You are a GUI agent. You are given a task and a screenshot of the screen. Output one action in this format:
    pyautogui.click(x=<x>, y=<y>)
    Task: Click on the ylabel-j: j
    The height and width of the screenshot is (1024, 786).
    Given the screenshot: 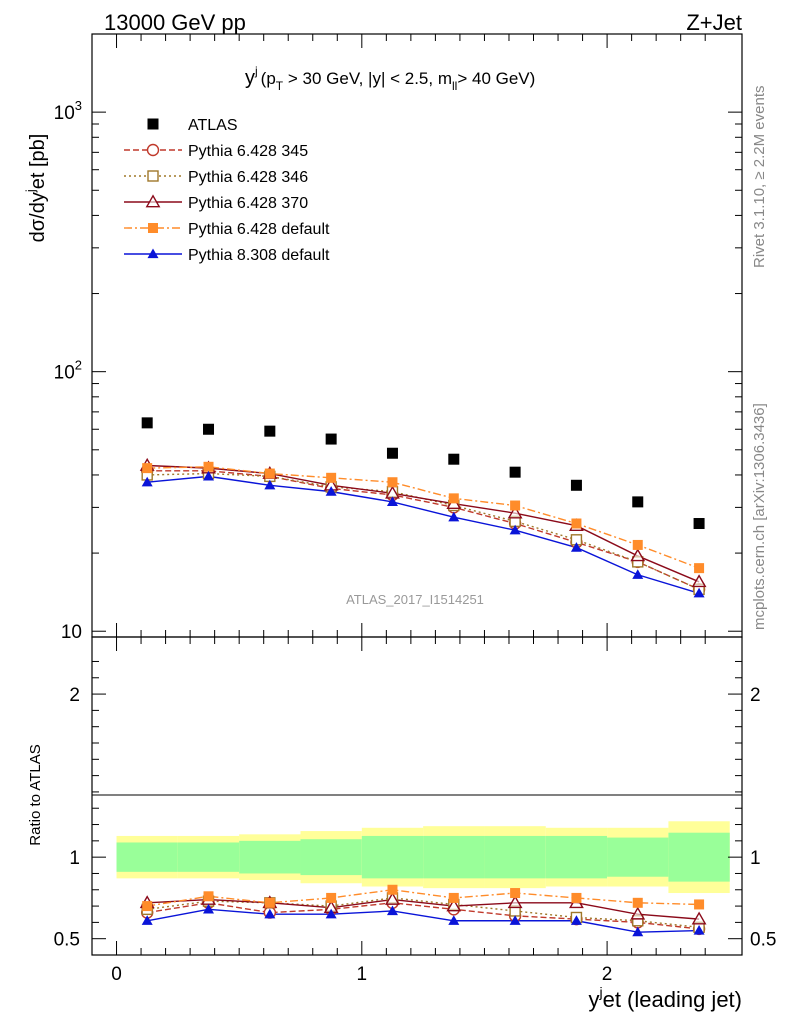 What is the action you would take?
    pyautogui.click(x=30, y=191)
    